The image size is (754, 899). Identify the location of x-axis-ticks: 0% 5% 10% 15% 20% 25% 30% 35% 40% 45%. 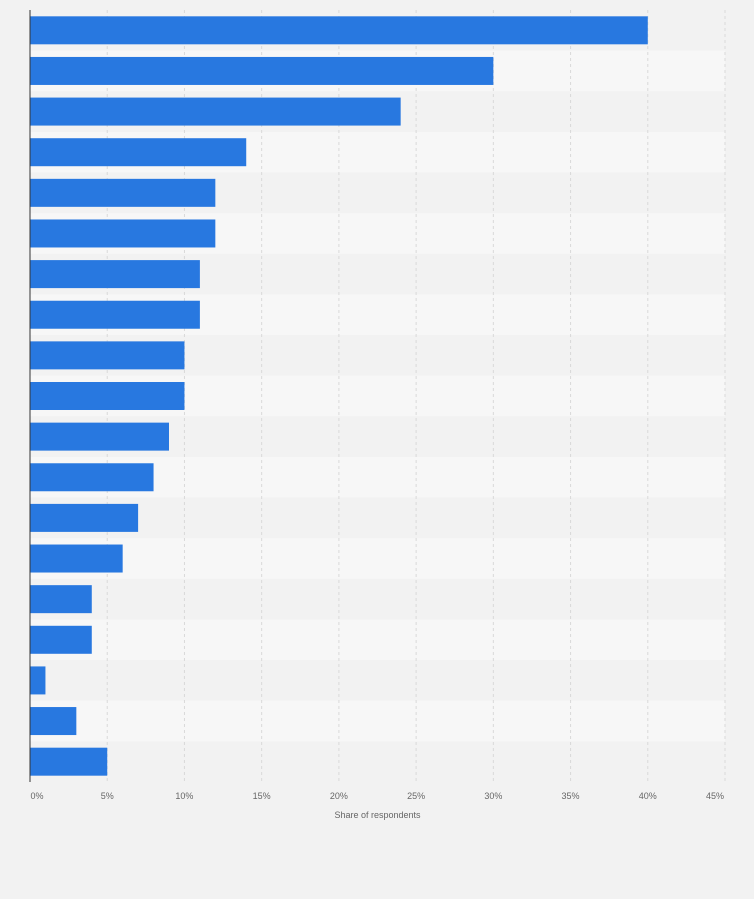
(377, 796).